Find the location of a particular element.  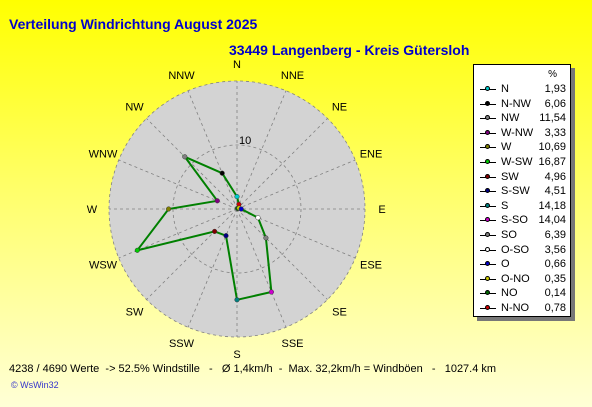

legend-value: 4,96 is located at coordinates (555, 176).